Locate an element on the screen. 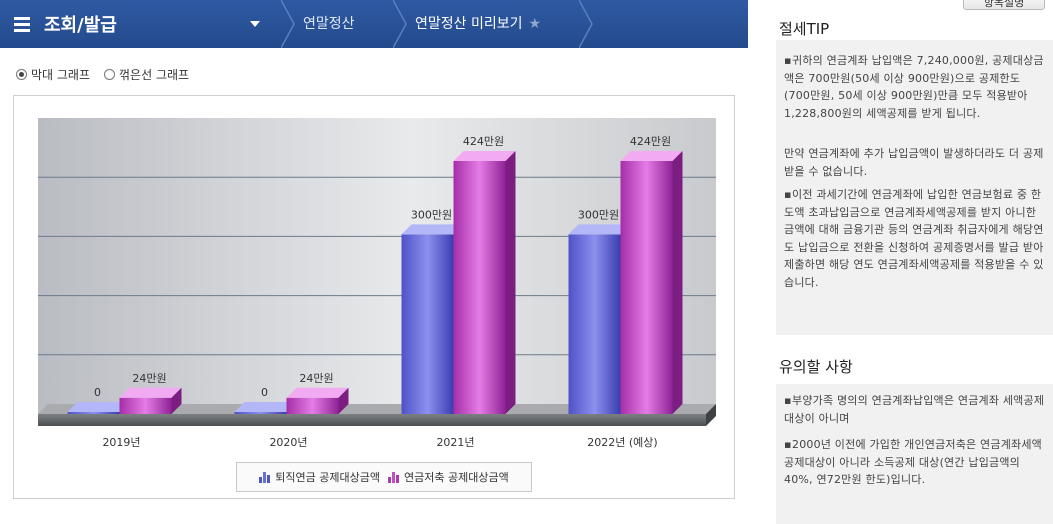 This screenshot has height=524, width=1053. radio-unselected-icon is located at coordinates (110, 74).